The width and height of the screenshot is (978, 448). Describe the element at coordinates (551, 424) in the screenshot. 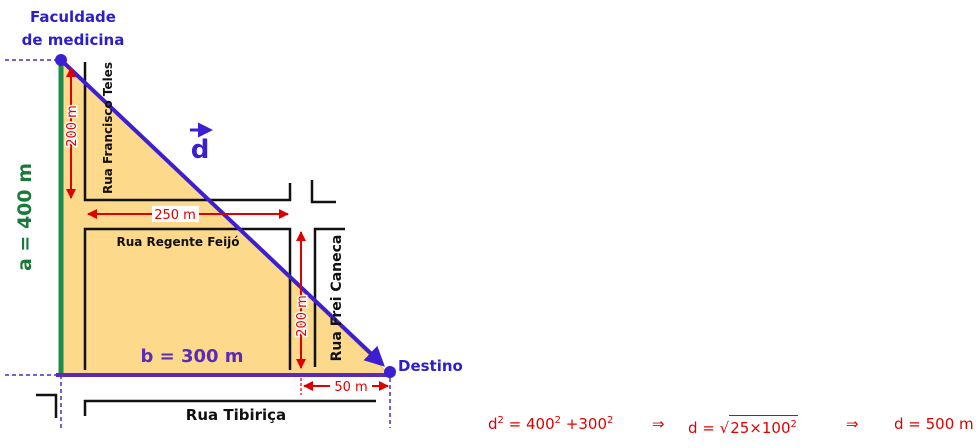

I see `formula-pythagoras: d2 = 4002 +3002` at that location.